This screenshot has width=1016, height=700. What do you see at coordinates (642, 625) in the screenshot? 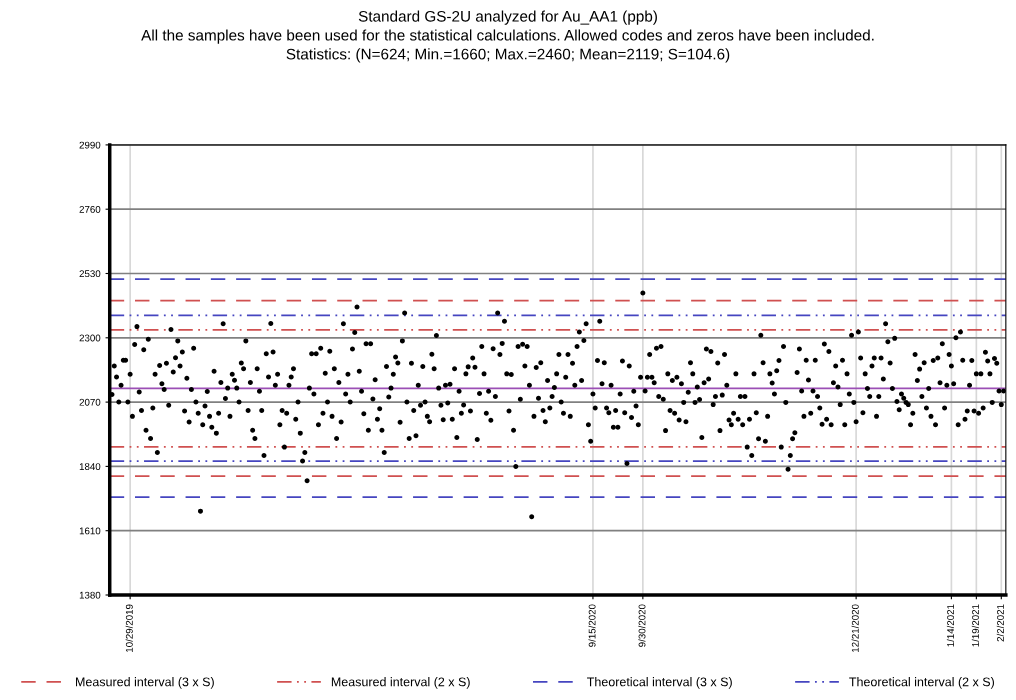
I see `x-tick-label: 9/30/2020` at bounding box center [642, 625].